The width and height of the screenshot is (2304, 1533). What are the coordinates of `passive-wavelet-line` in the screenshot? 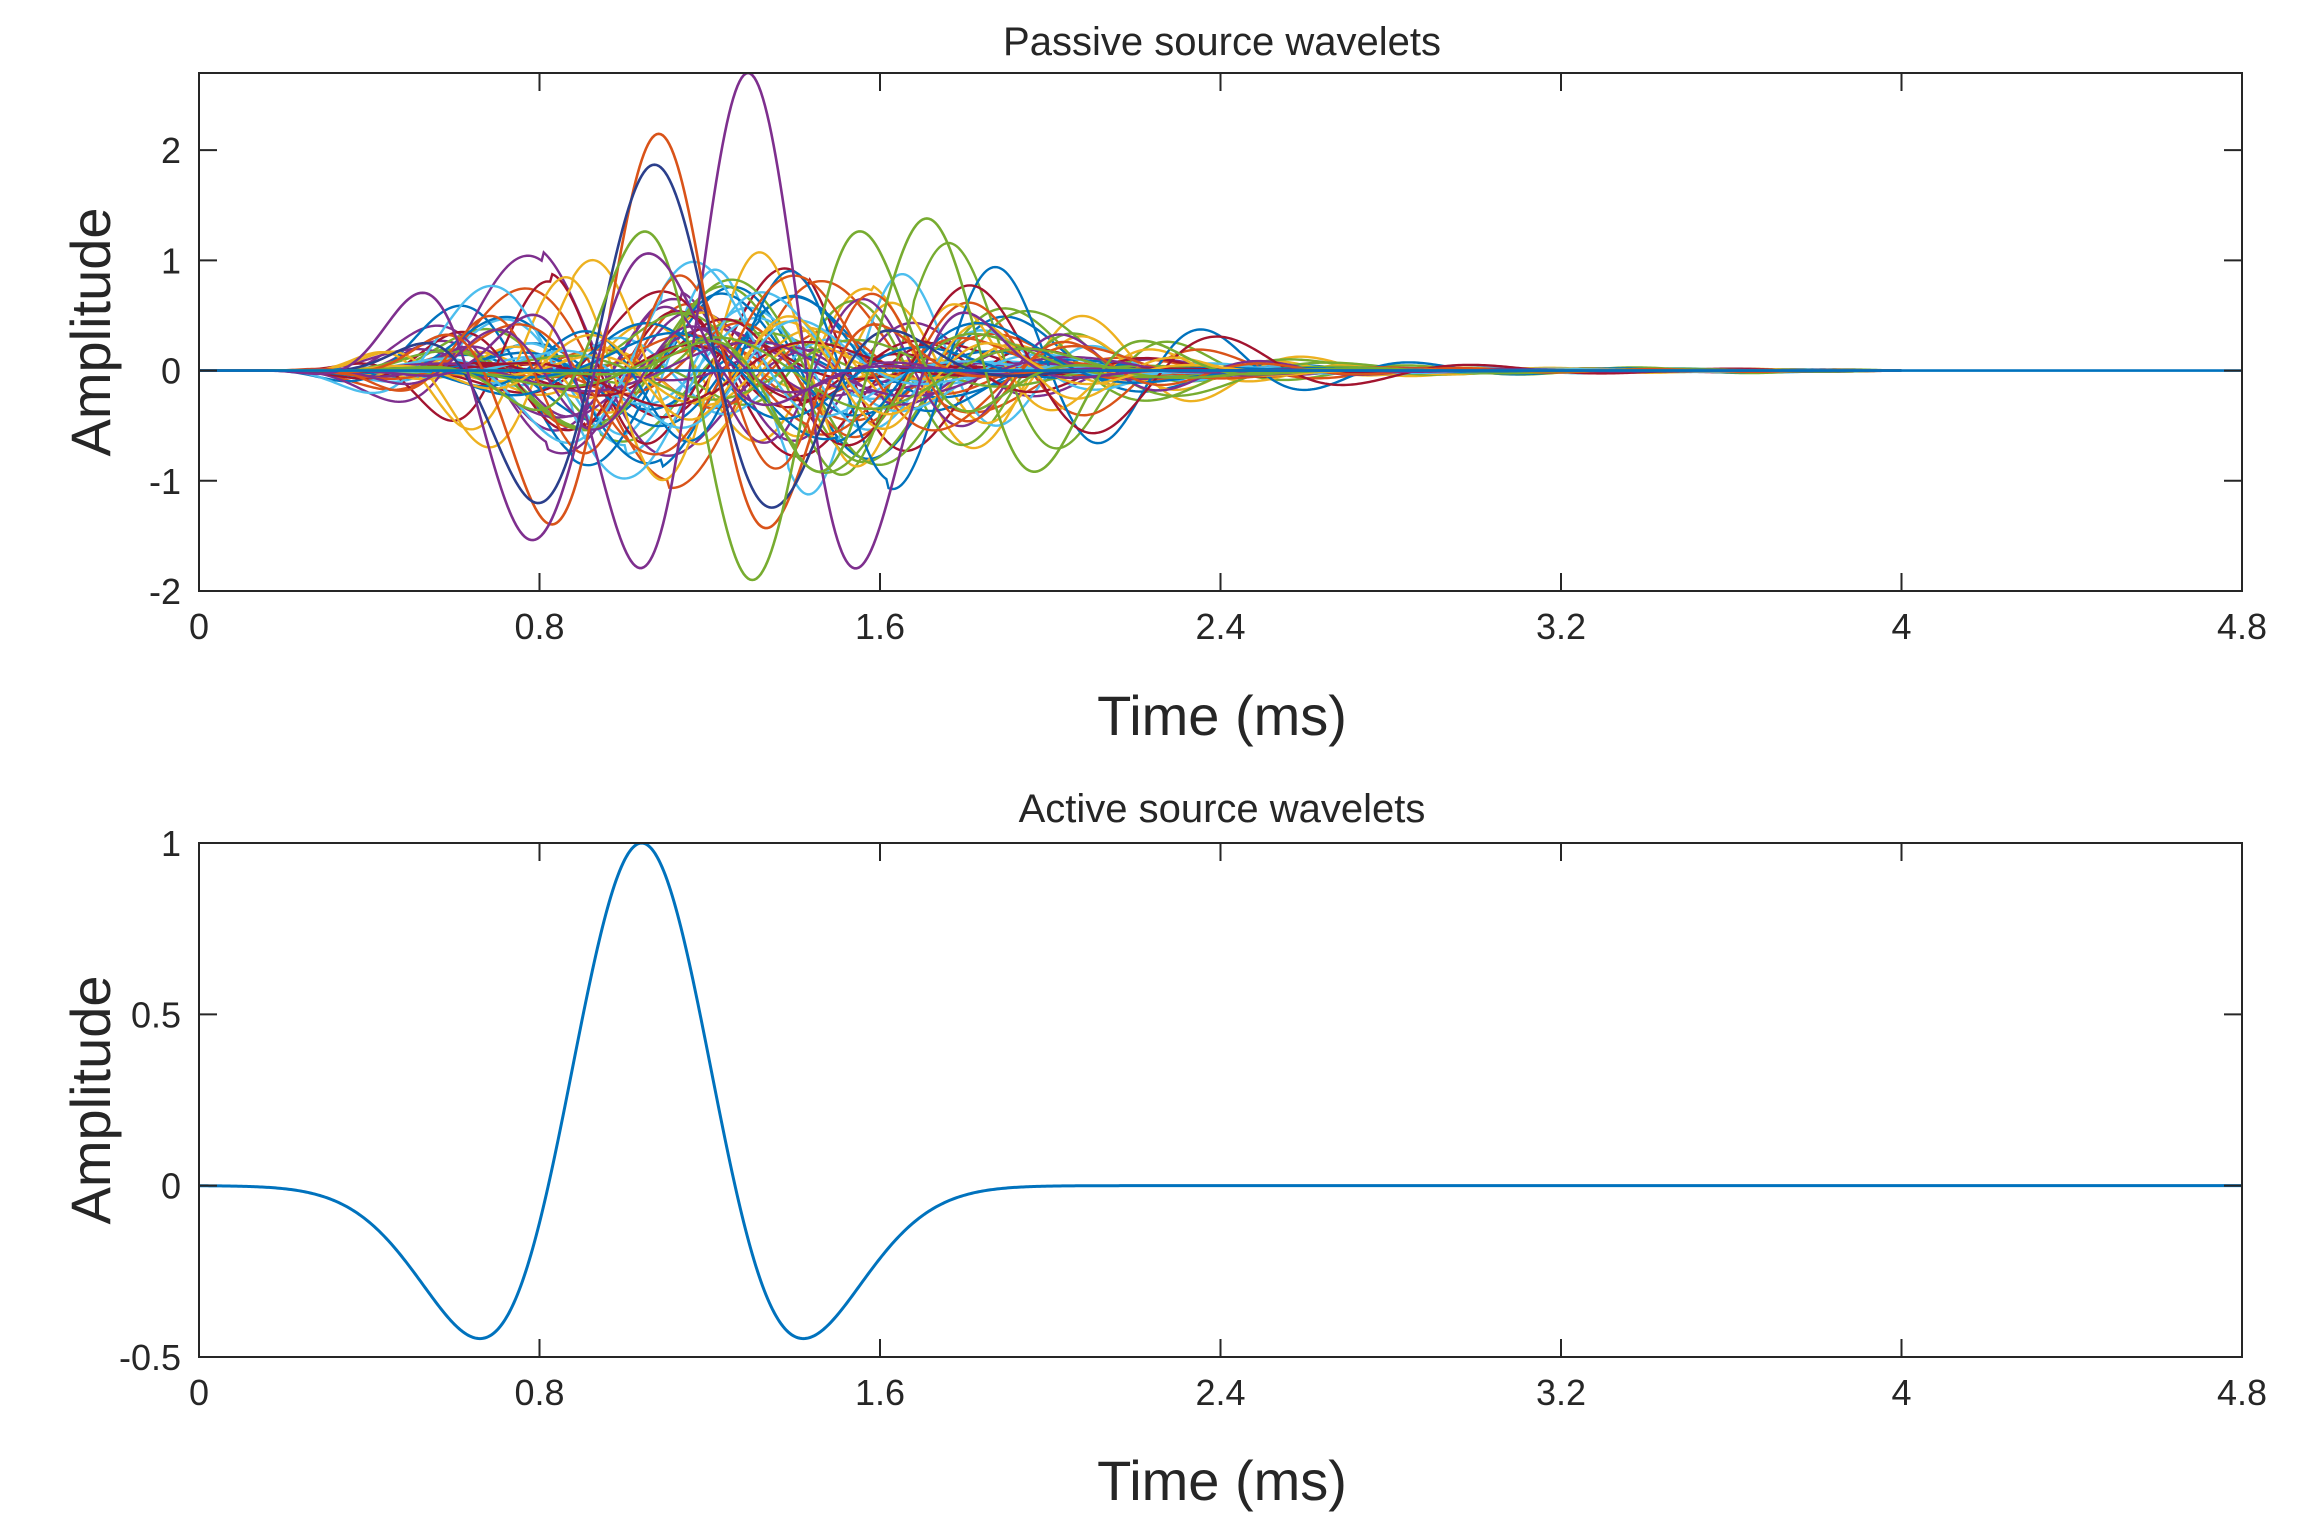 It's located at (1050, 365).